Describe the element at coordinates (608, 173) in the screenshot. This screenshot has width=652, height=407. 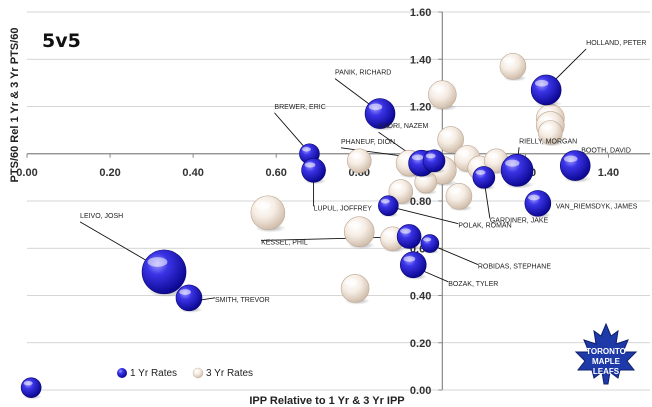
I see `x-tick-label: 1.40` at that location.